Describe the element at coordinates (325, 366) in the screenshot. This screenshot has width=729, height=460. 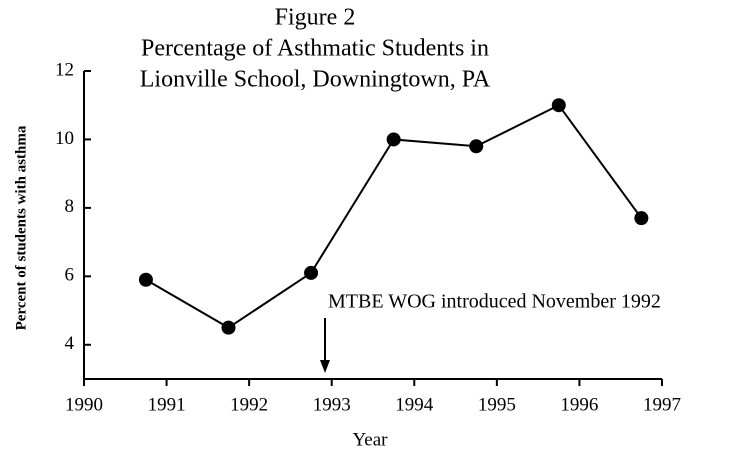
I see `annotation-arrowhead` at that location.